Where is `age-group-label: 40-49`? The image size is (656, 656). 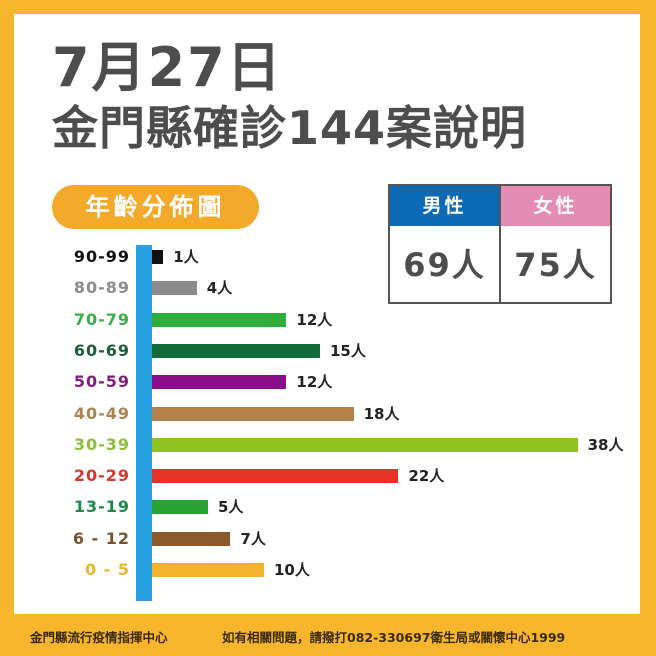 age-group-label: 40-49 is located at coordinates (101, 413).